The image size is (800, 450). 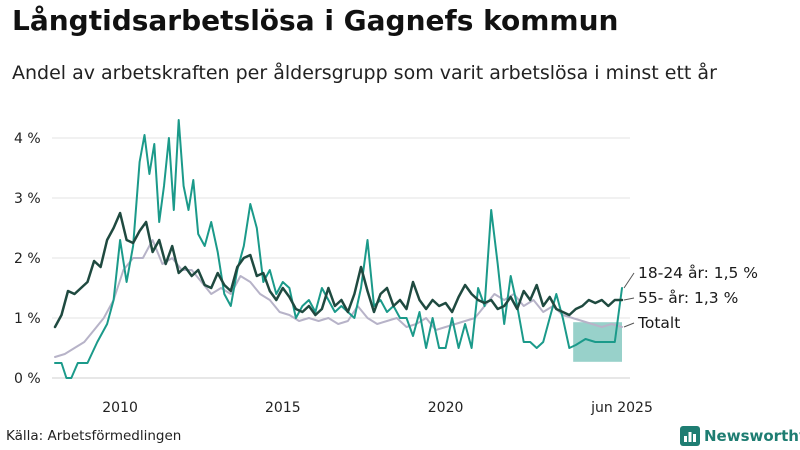 What do you see at coordinates (27, 199) in the screenshot?
I see `y-tick-label: 3 %` at bounding box center [27, 199].